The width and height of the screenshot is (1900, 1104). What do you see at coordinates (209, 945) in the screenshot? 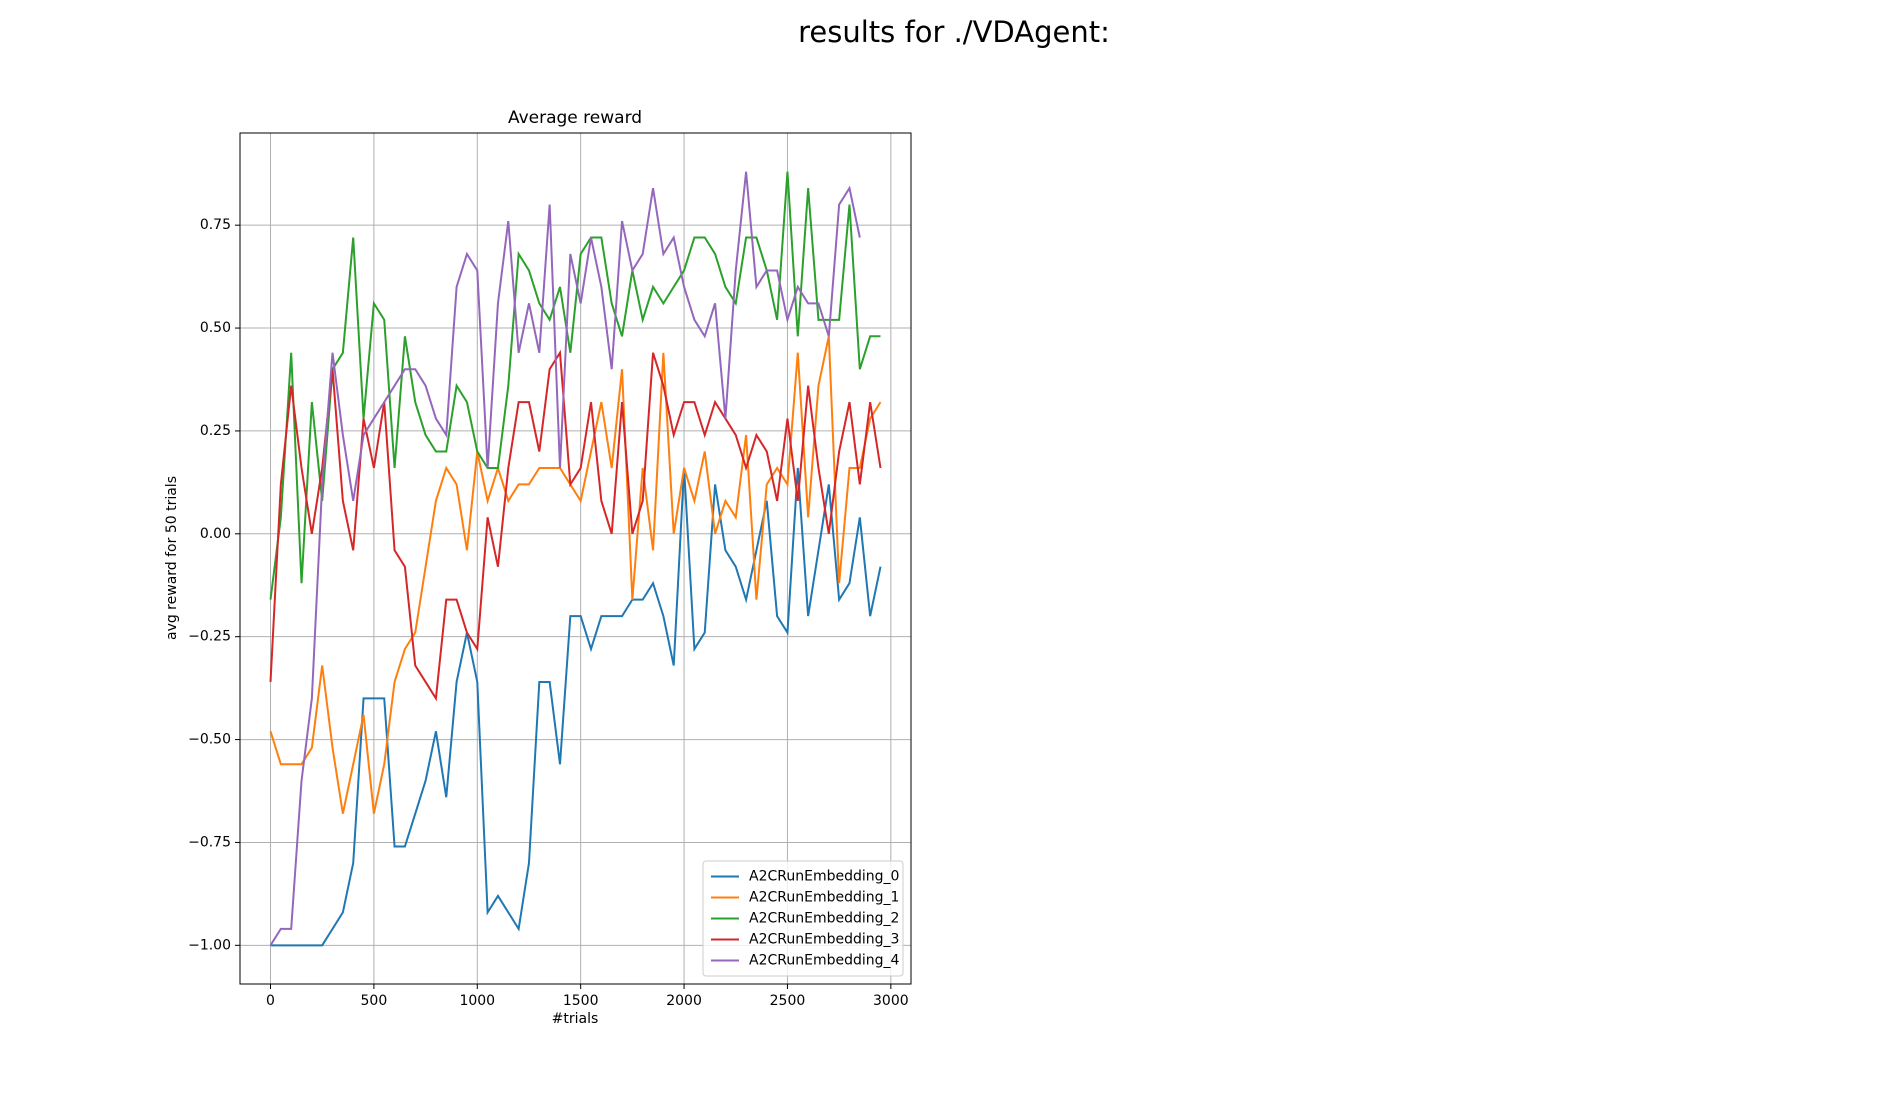
I see `y-tick-label: −1.00` at bounding box center [209, 945].